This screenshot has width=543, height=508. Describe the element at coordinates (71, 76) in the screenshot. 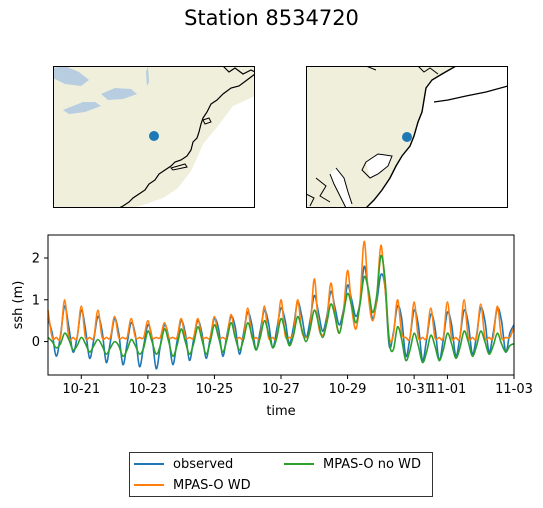

I see `great-lake-huron` at that location.